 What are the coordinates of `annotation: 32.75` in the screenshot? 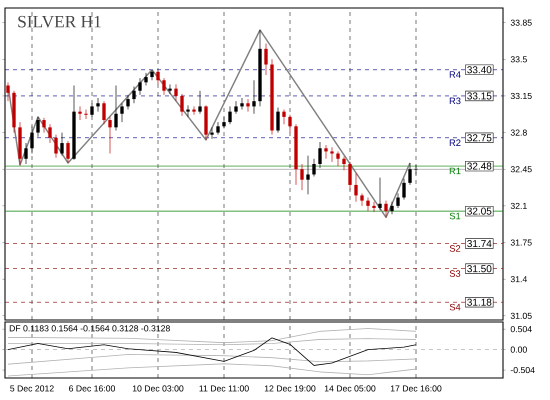 It's located at (479, 138).